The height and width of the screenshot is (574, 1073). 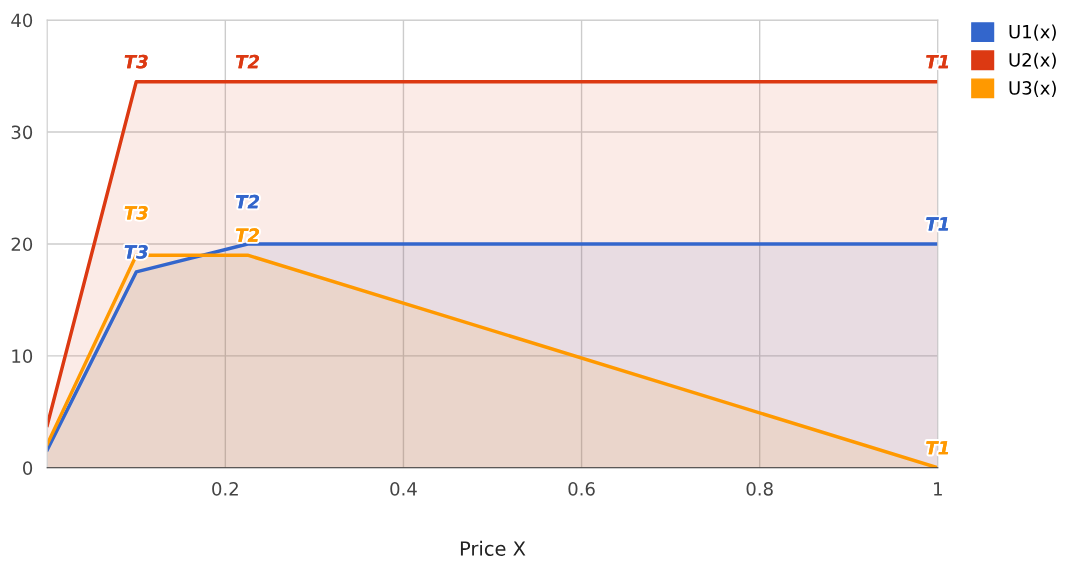 What do you see at coordinates (938, 489) in the screenshot?
I see `x-tick-label: 1` at bounding box center [938, 489].